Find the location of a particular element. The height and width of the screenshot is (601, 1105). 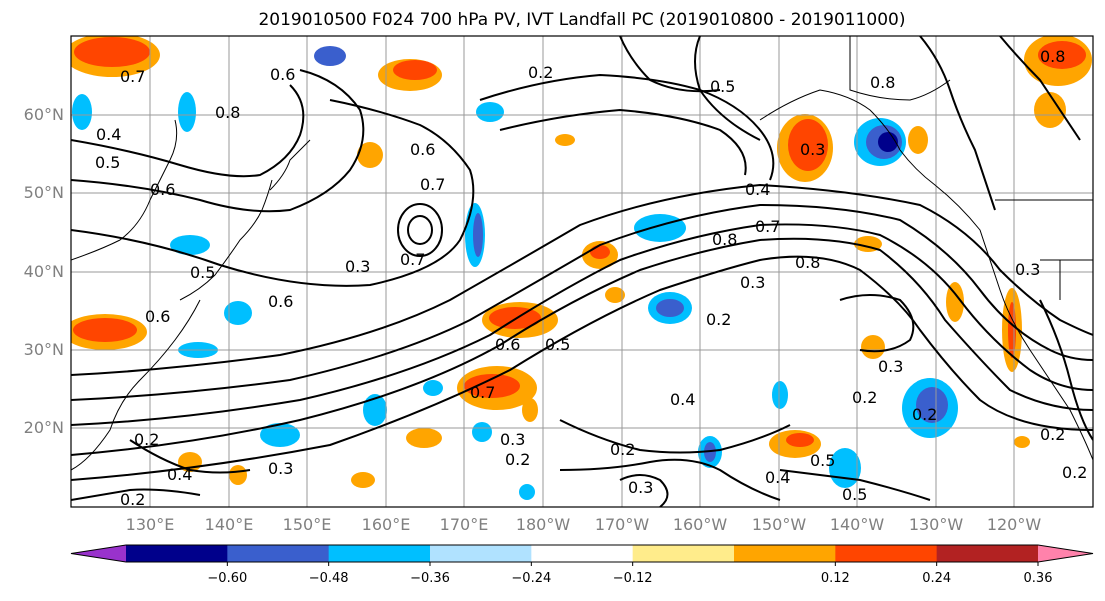

colorbar-outline is located at coordinates (582, 553).